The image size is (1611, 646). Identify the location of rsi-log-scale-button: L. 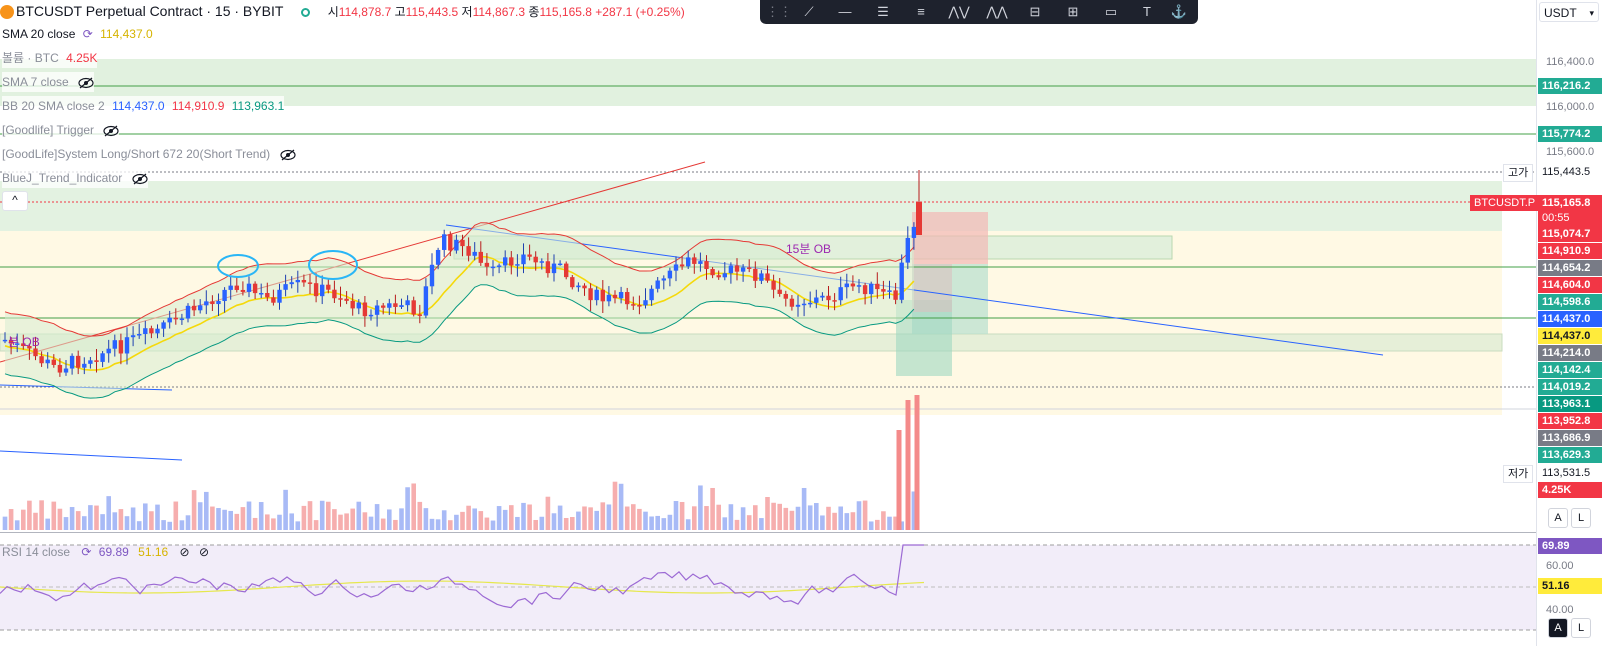
(1581, 628).